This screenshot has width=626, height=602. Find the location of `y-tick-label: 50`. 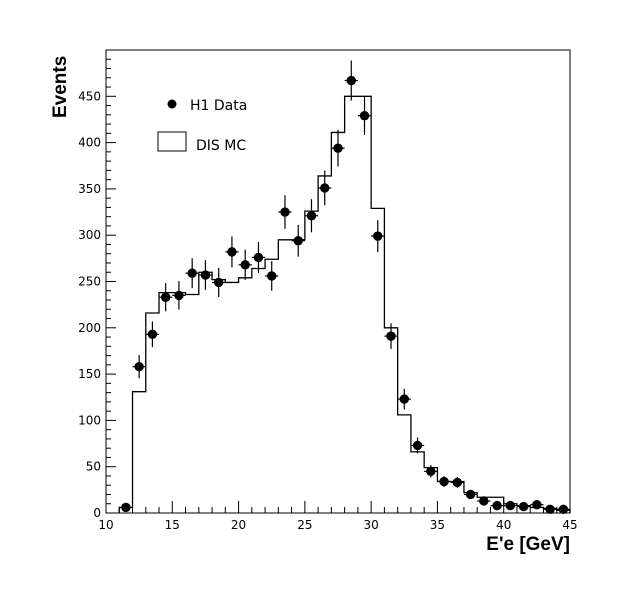

y-tick-label: 50 is located at coordinates (93, 467).